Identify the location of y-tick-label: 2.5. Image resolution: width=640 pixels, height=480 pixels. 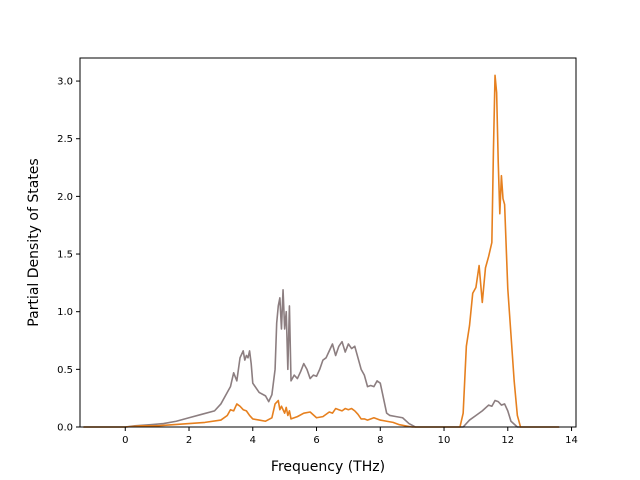
(65, 139).